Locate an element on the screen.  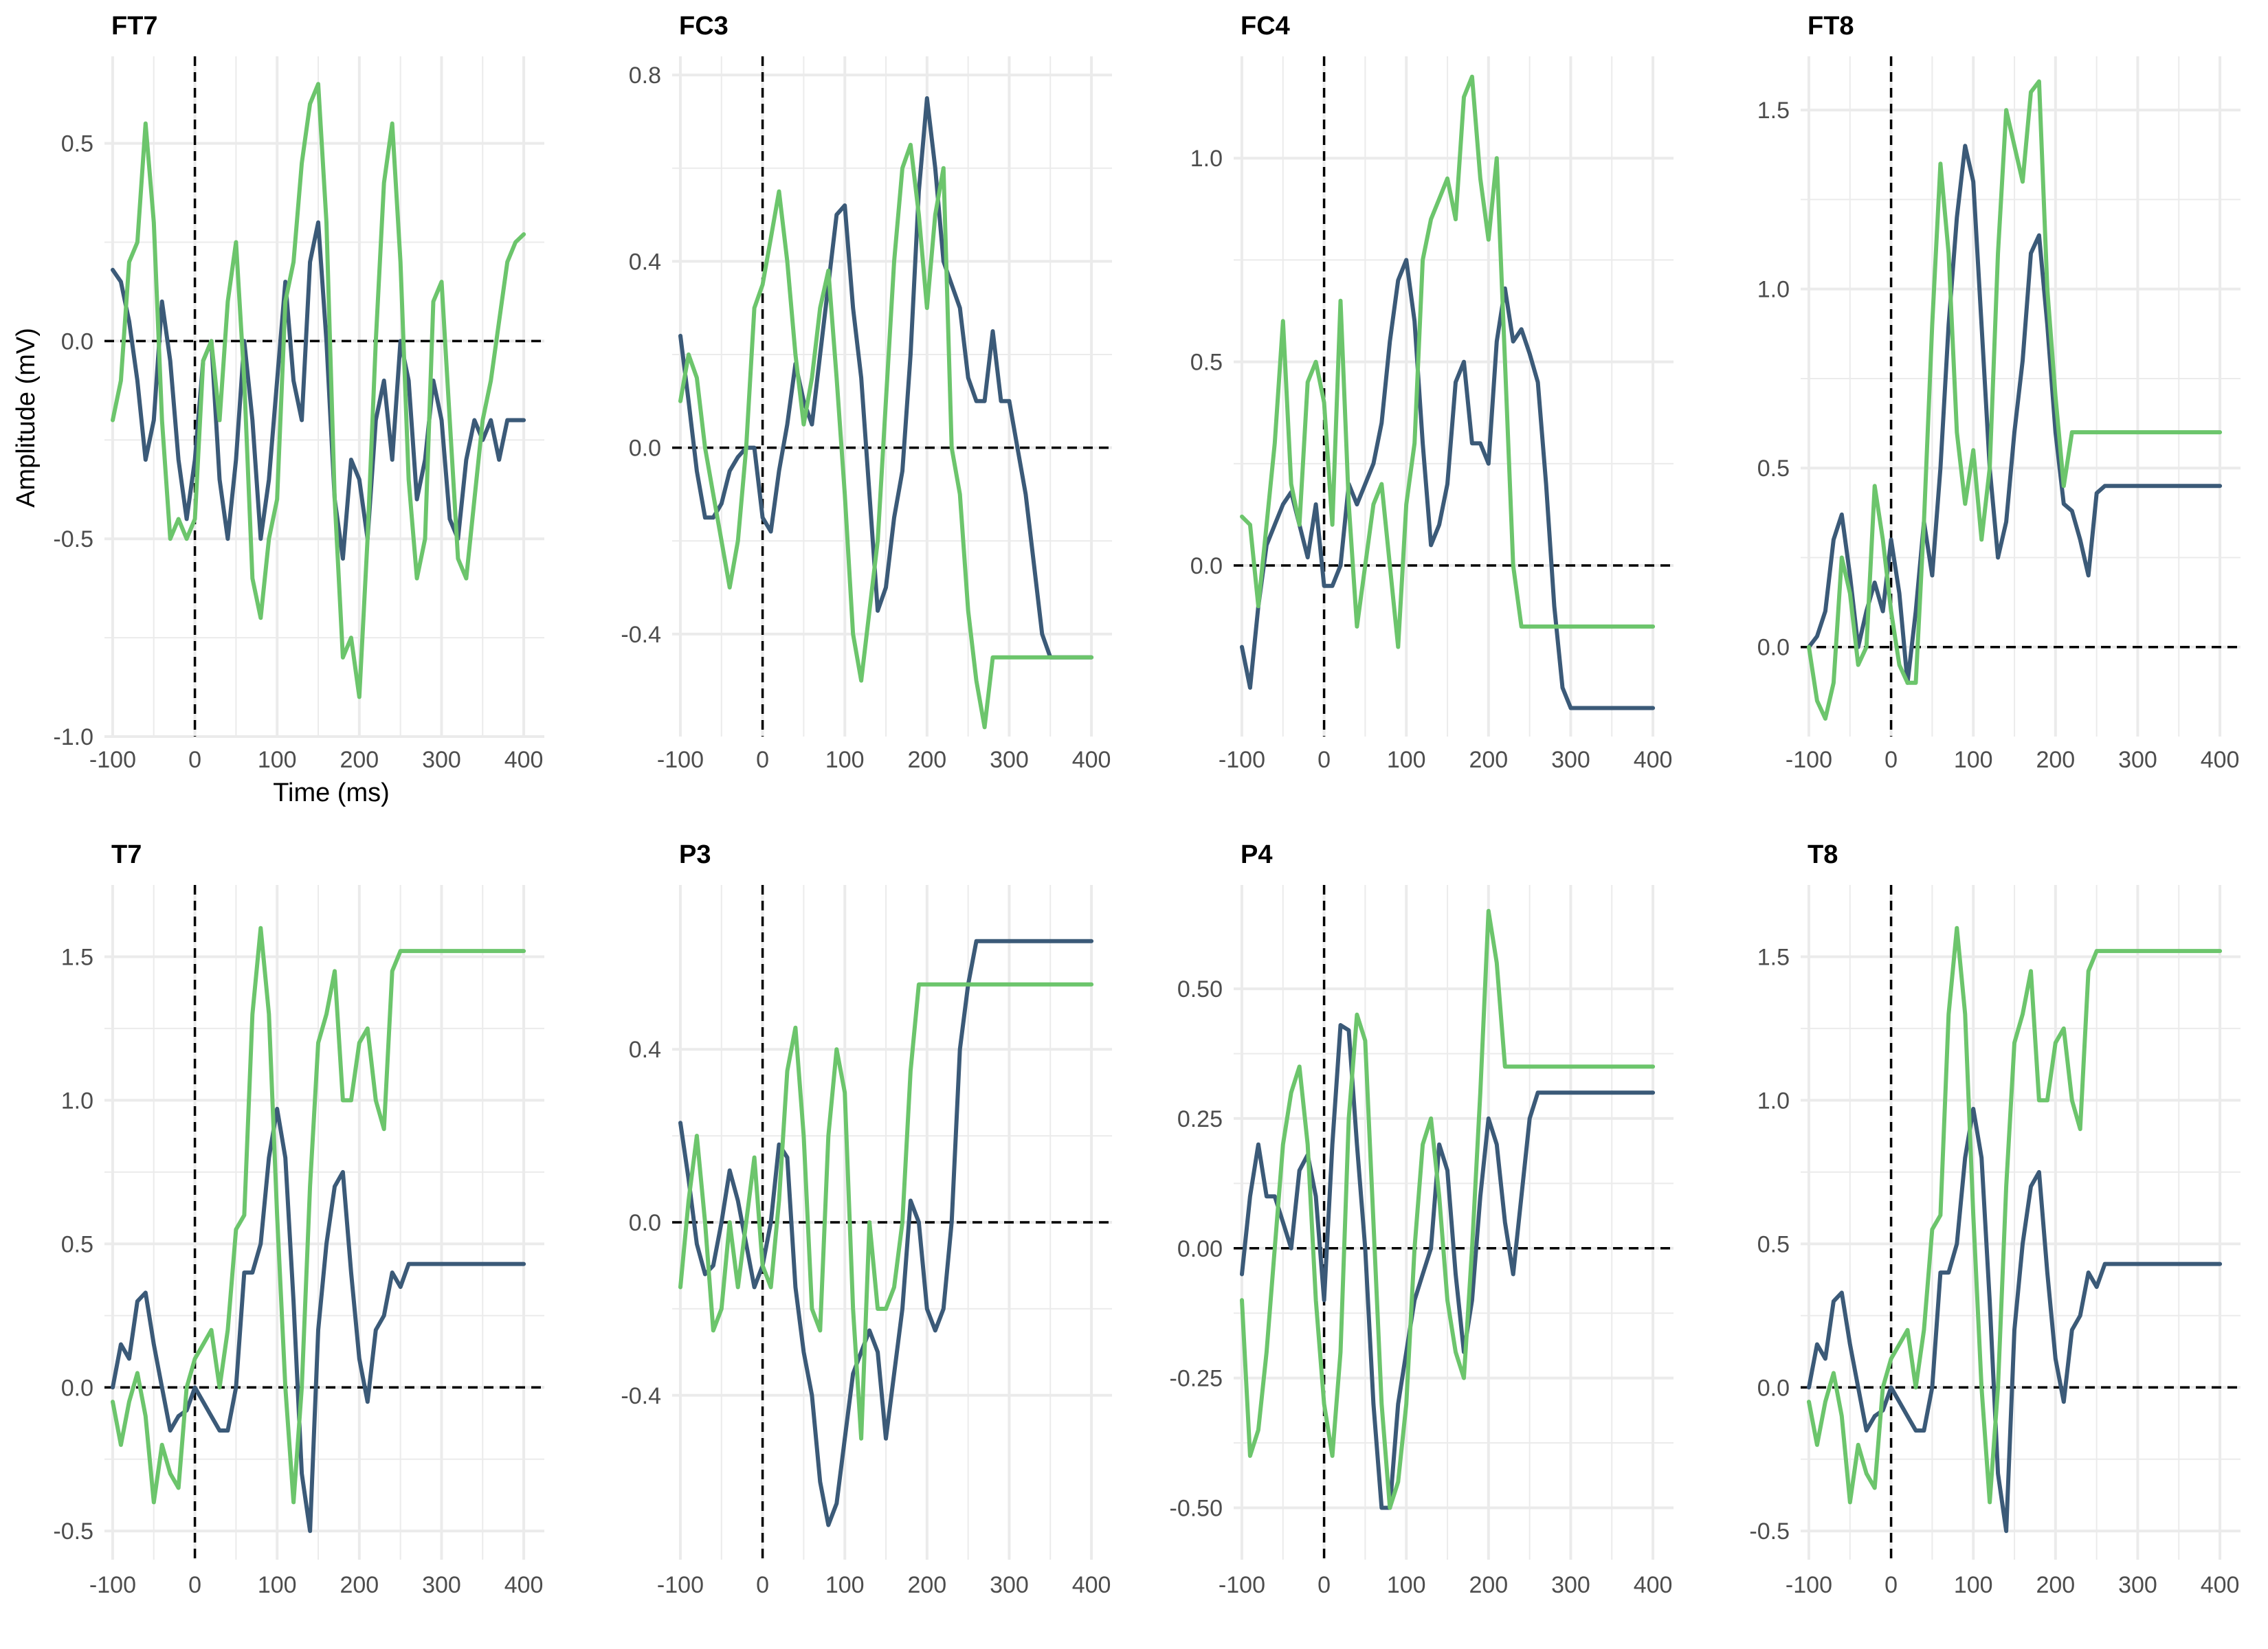
y-tick-label: 0.8 is located at coordinates (645, 76).